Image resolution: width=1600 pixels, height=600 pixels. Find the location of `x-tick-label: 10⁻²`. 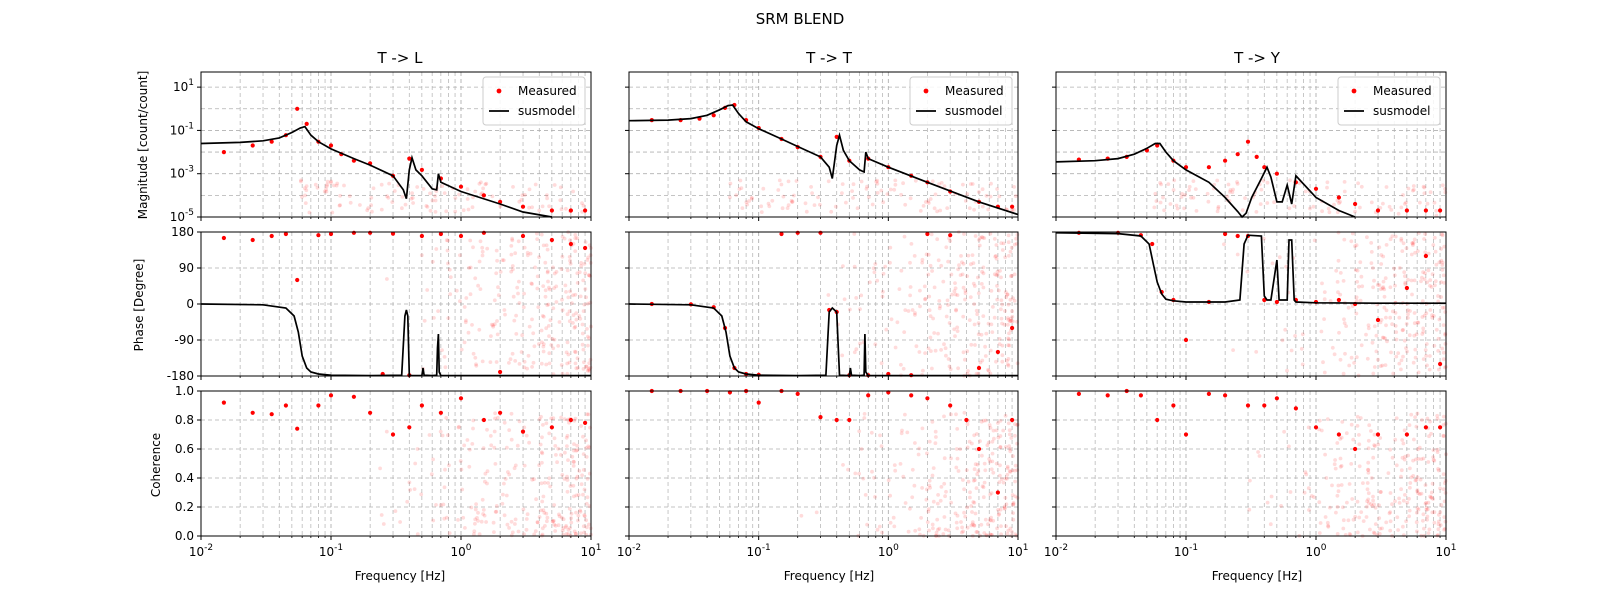

x-tick-label: 10⁻² is located at coordinates (201, 551).